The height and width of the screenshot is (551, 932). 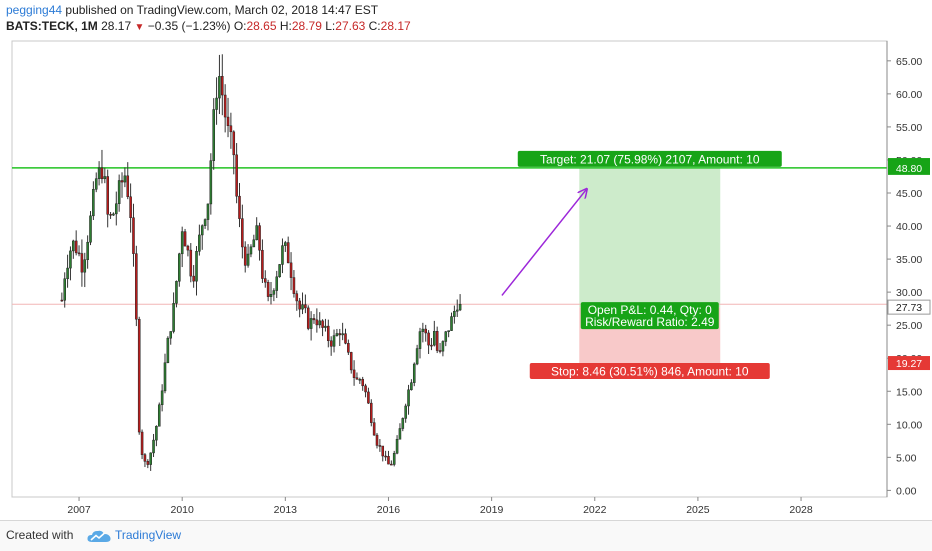 What do you see at coordinates (543, 243) in the screenshot?
I see `trend-arrow` at bounding box center [543, 243].